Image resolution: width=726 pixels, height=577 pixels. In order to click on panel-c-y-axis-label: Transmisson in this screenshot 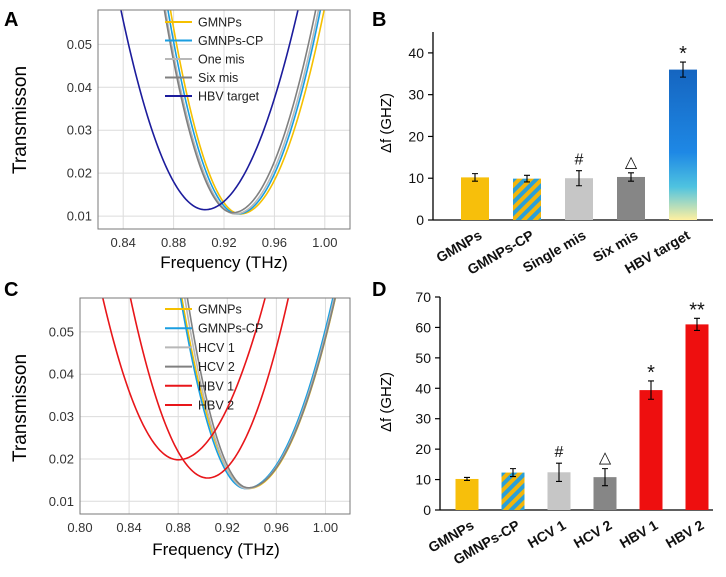, I will do `click(20, 408)`.